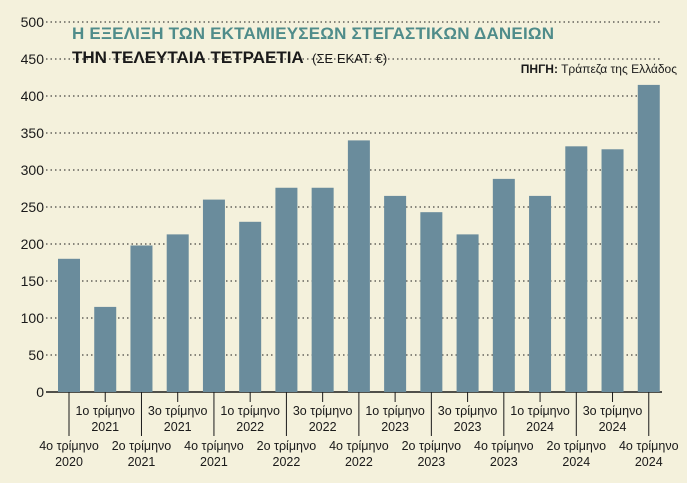 The width and height of the screenshot is (687, 483). Describe the element at coordinates (33, 59) in the screenshot. I see `y-tick-label: 450` at that location.